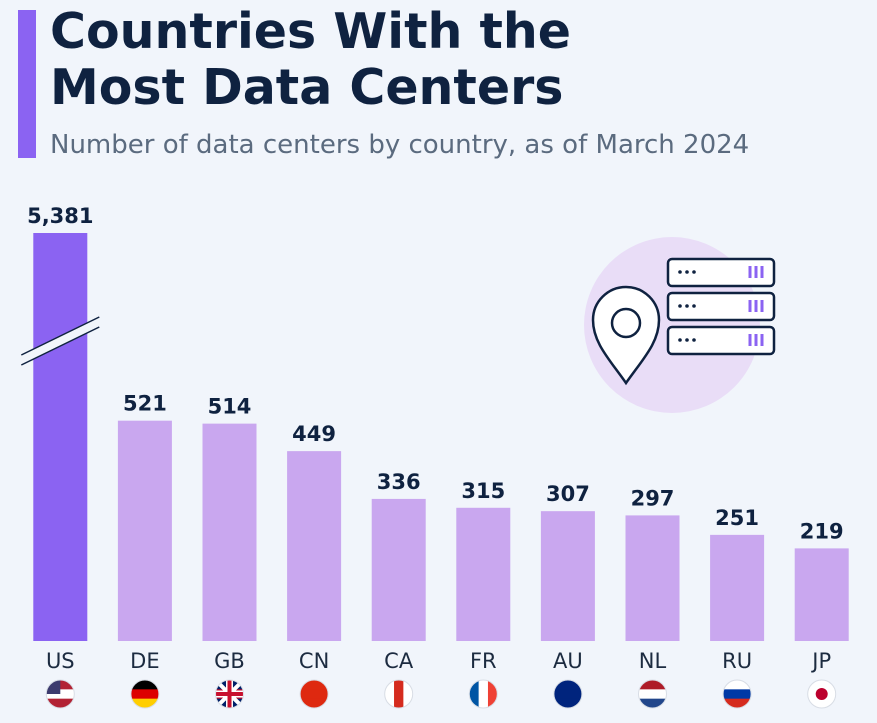  What do you see at coordinates (483, 491) in the screenshot?
I see `value-label: 315` at bounding box center [483, 491].